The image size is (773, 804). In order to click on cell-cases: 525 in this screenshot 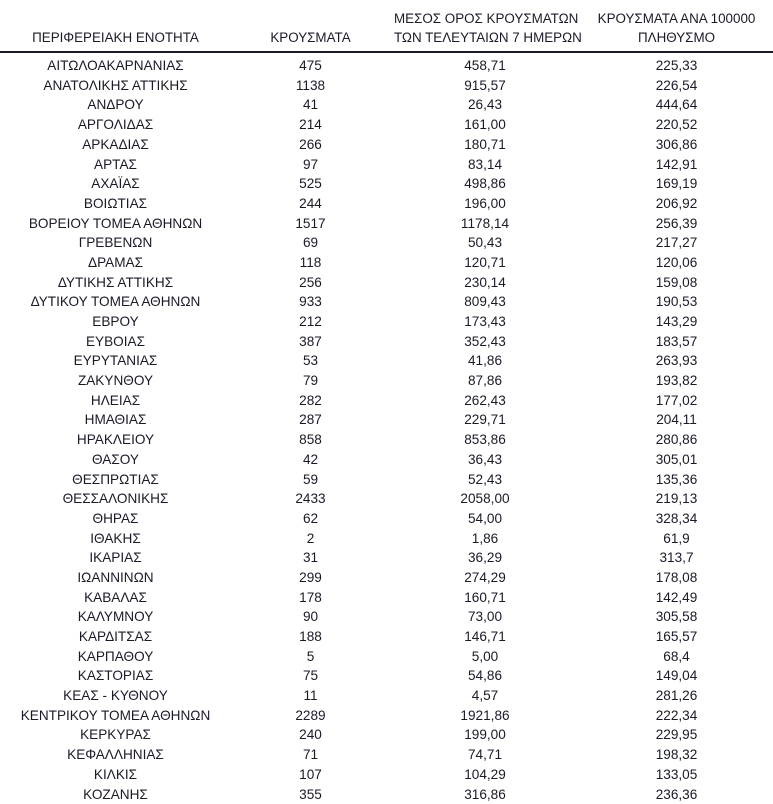, I will do `click(310, 184)`.